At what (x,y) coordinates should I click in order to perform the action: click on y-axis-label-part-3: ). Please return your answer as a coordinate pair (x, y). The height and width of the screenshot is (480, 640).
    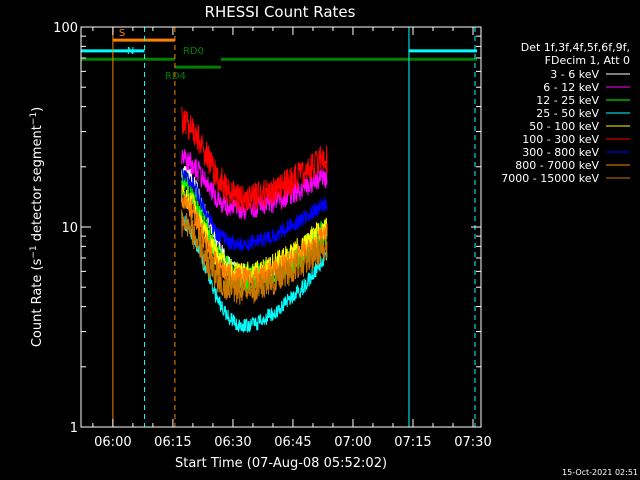
    Looking at the image, I should click on (37, 109).